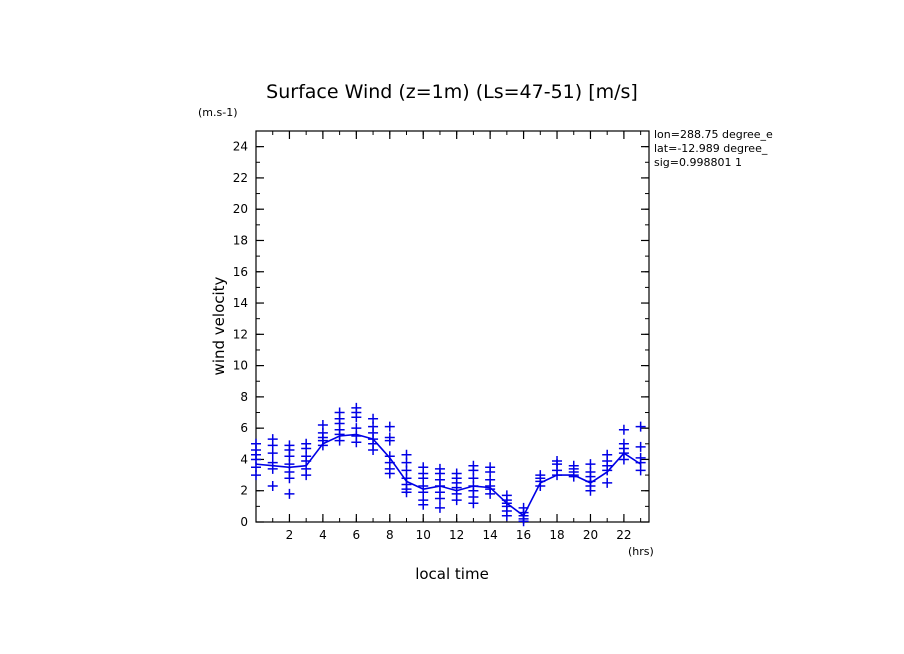 This screenshot has height=654, width=904. I want to click on y-axis-label: wind velocity, so click(219, 325).